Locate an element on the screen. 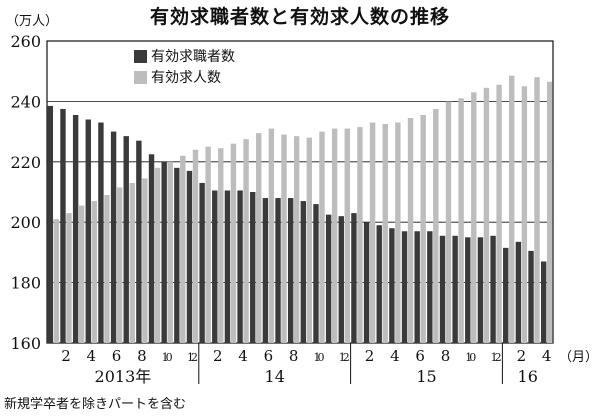 The height and width of the screenshot is (418, 600). year-label: 2013年 is located at coordinates (123, 376).